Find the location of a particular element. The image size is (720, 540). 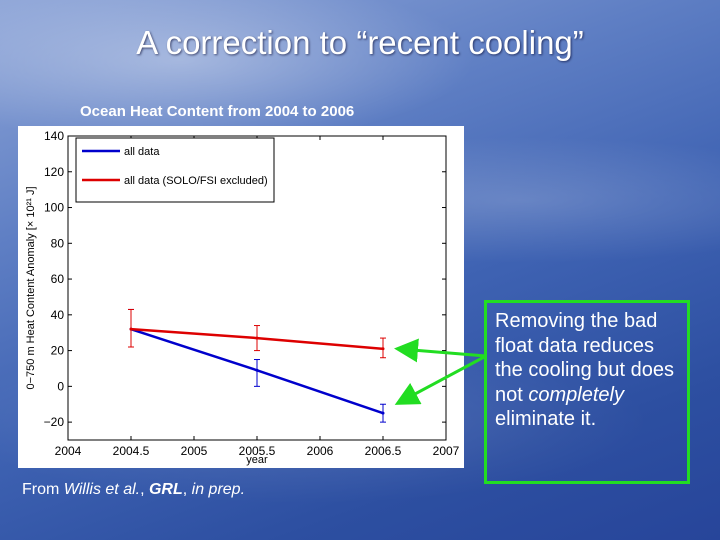

y-axis-label: 0−750 m Heat Content Anomaly [× 10²¹ J] is located at coordinates (31, 287).